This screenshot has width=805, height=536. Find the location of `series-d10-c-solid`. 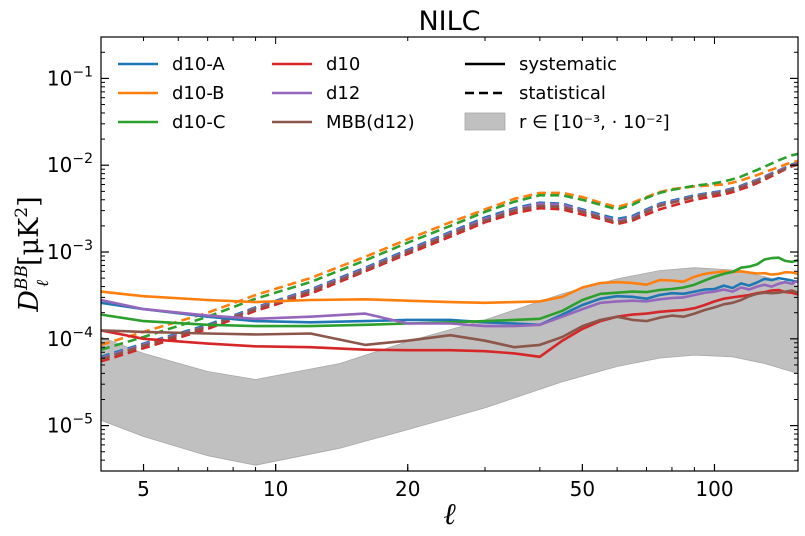

series-d10-c-solid is located at coordinates (449, 292).